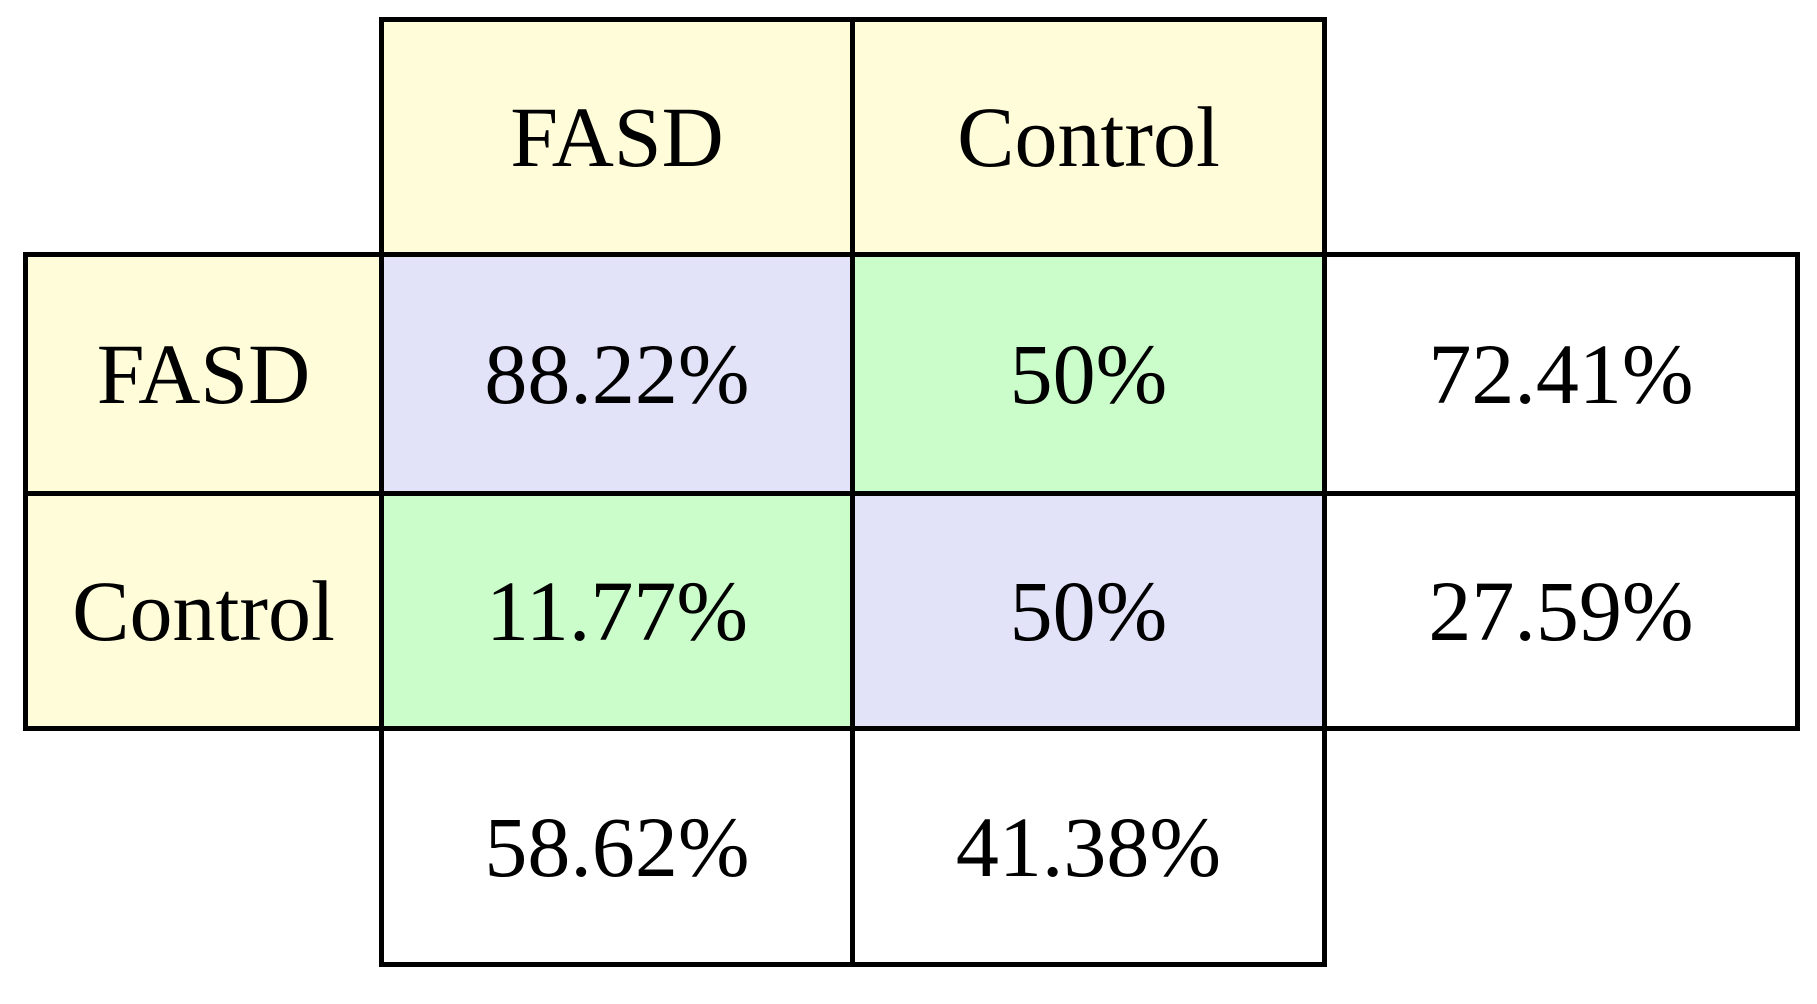 The height and width of the screenshot is (1004, 1817). What do you see at coordinates (1088, 374) in the screenshot?
I see `cell-fasd-control: 50%` at bounding box center [1088, 374].